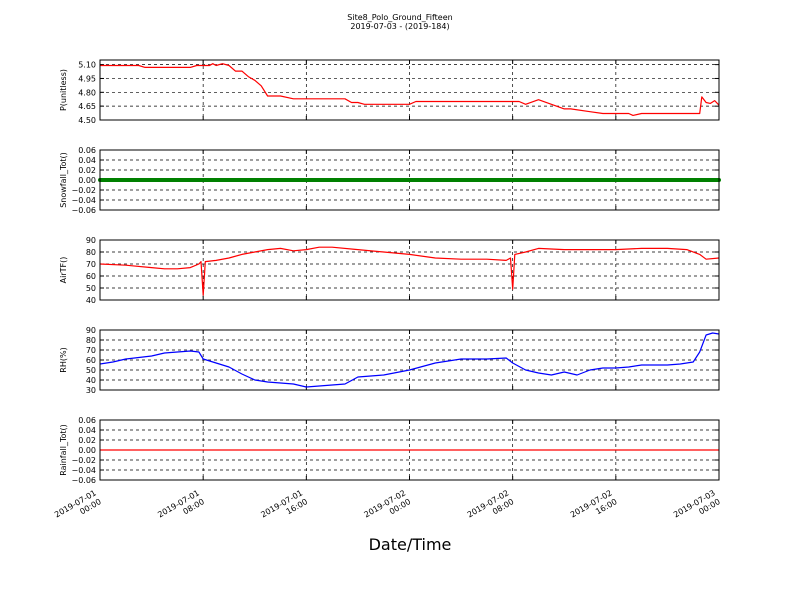 The height and width of the screenshot is (600, 800). Describe the element at coordinates (91, 300) in the screenshot. I see `y-tick-label: 40` at that location.